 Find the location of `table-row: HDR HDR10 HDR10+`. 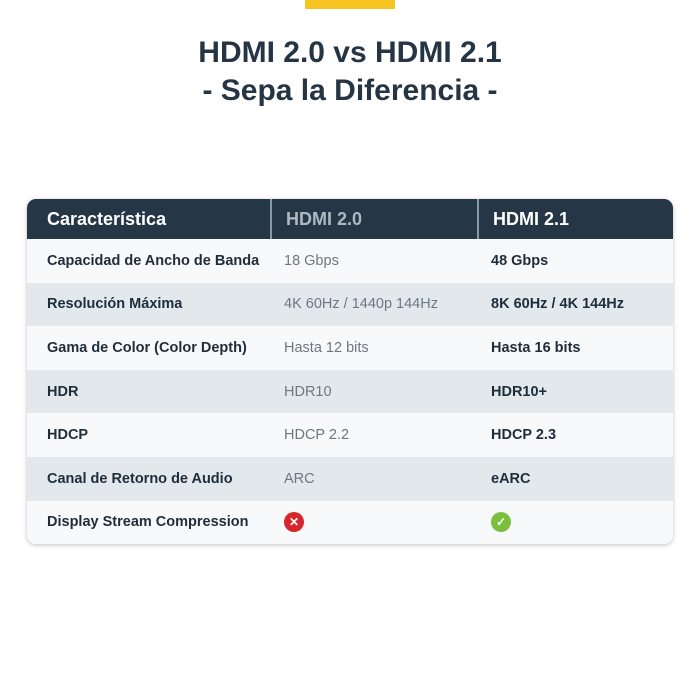

table-row: HDR HDR10 HDR10+ is located at coordinates (350, 391).